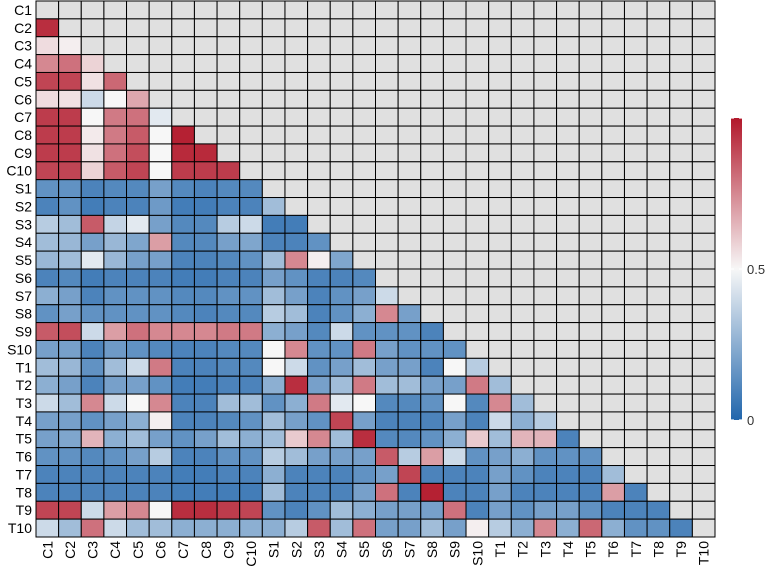 Image resolution: width=767 pixels, height=577 pixels. Describe the element at coordinates (92, 28) in the screenshot. I see `heatmap-cell-C2-C3` at that location.